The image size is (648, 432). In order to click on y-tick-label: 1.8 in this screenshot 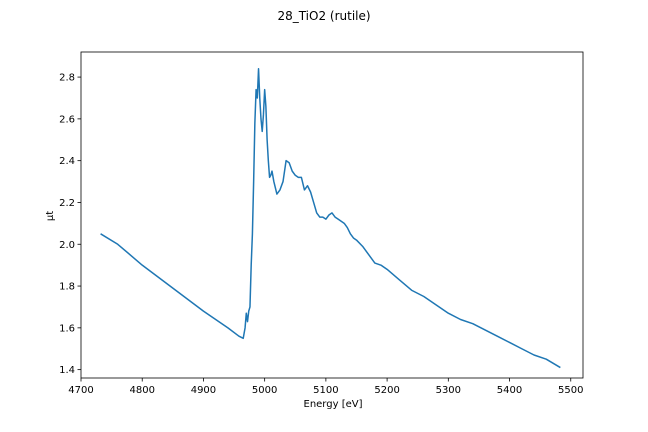, I will do `click(67, 287)`.